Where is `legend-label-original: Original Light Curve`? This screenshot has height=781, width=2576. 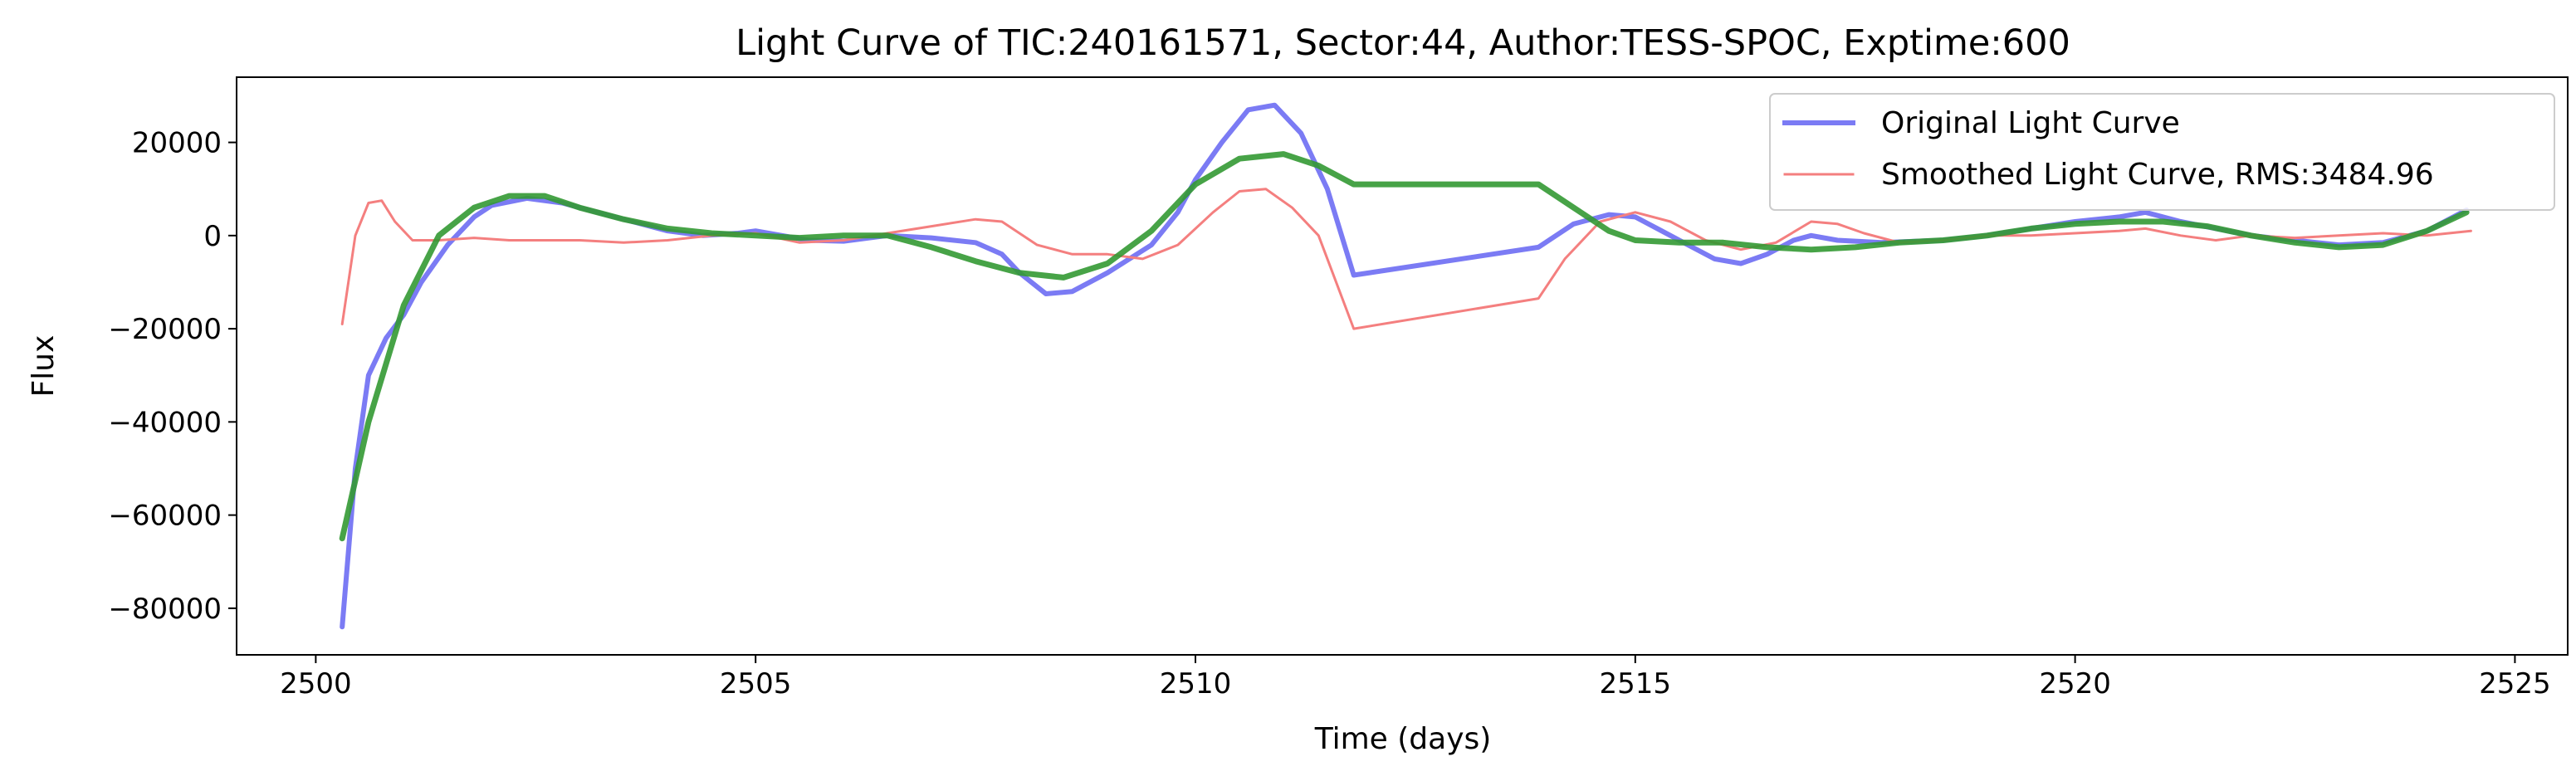 legend-label-original: Original Light Curve is located at coordinates (2030, 123).